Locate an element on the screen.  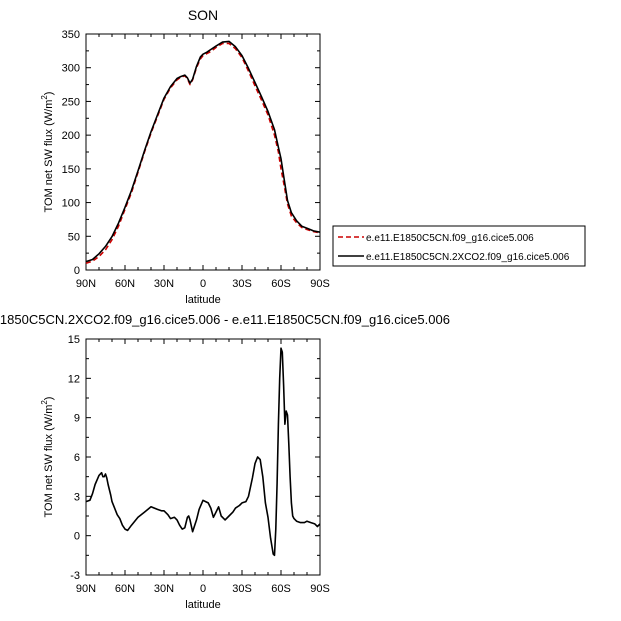
y-tick-label: 50 is located at coordinates (74, 237).